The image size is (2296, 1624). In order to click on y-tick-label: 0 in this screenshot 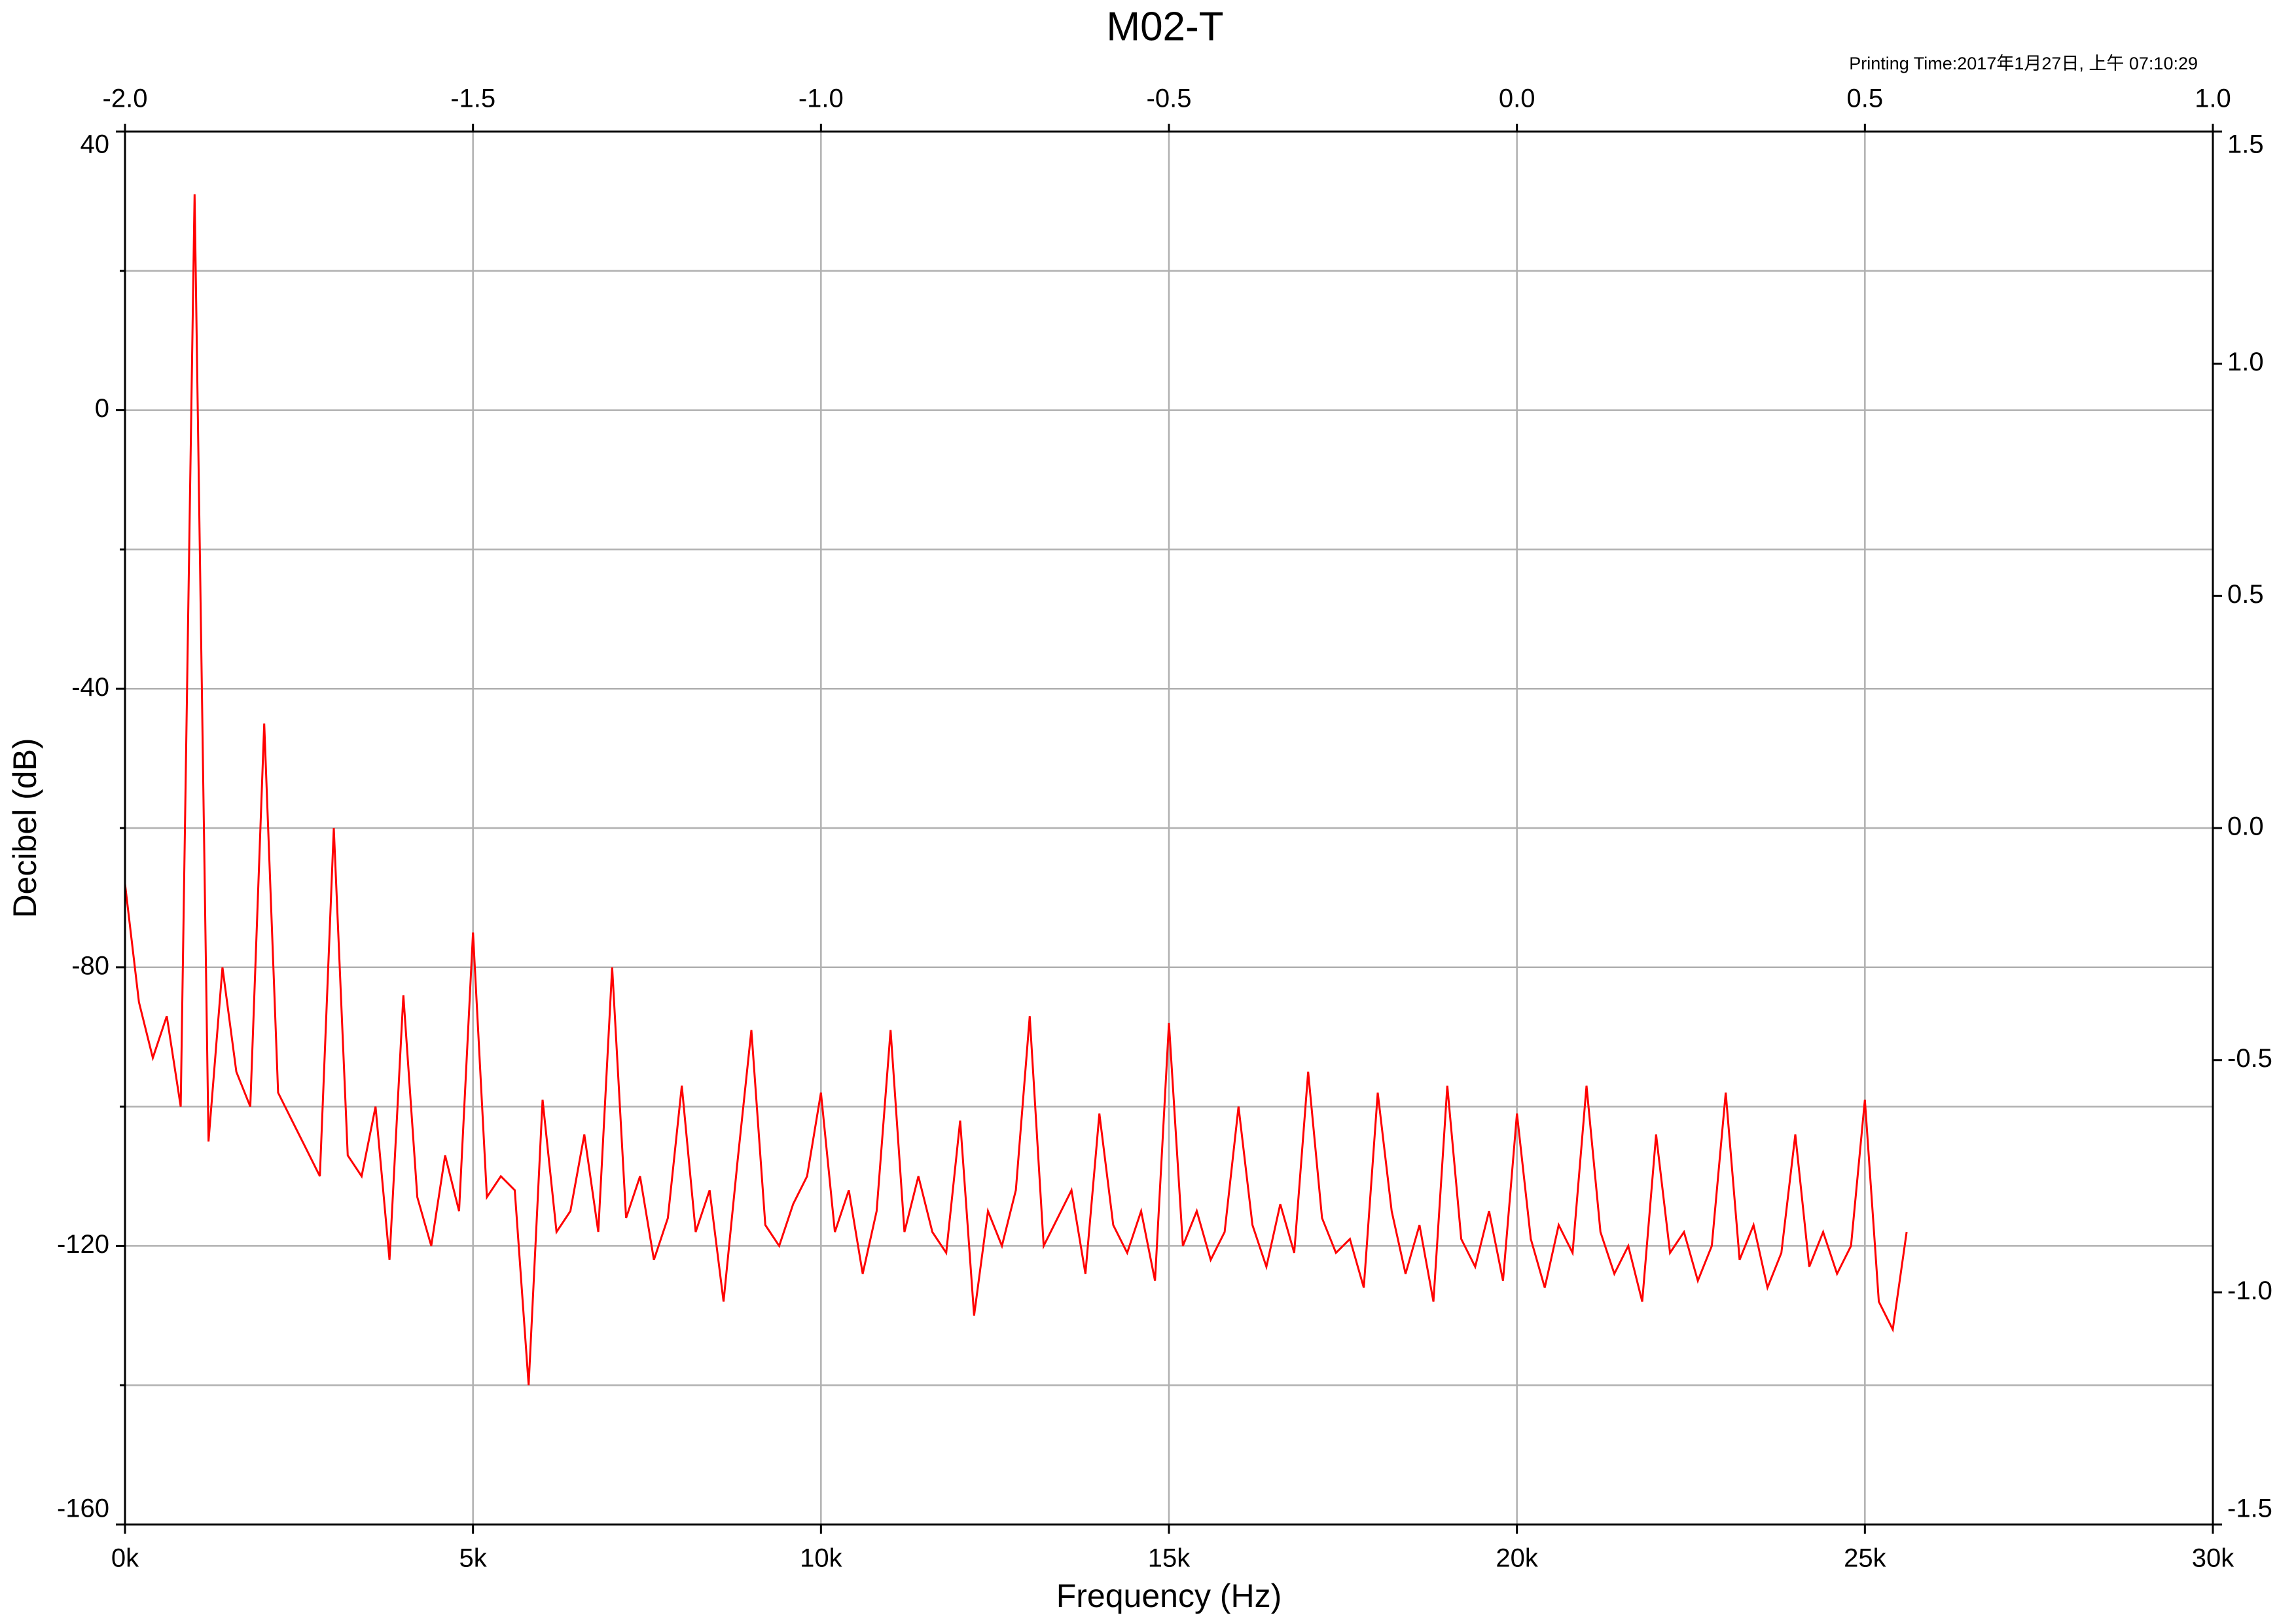, I will do `click(102, 408)`.